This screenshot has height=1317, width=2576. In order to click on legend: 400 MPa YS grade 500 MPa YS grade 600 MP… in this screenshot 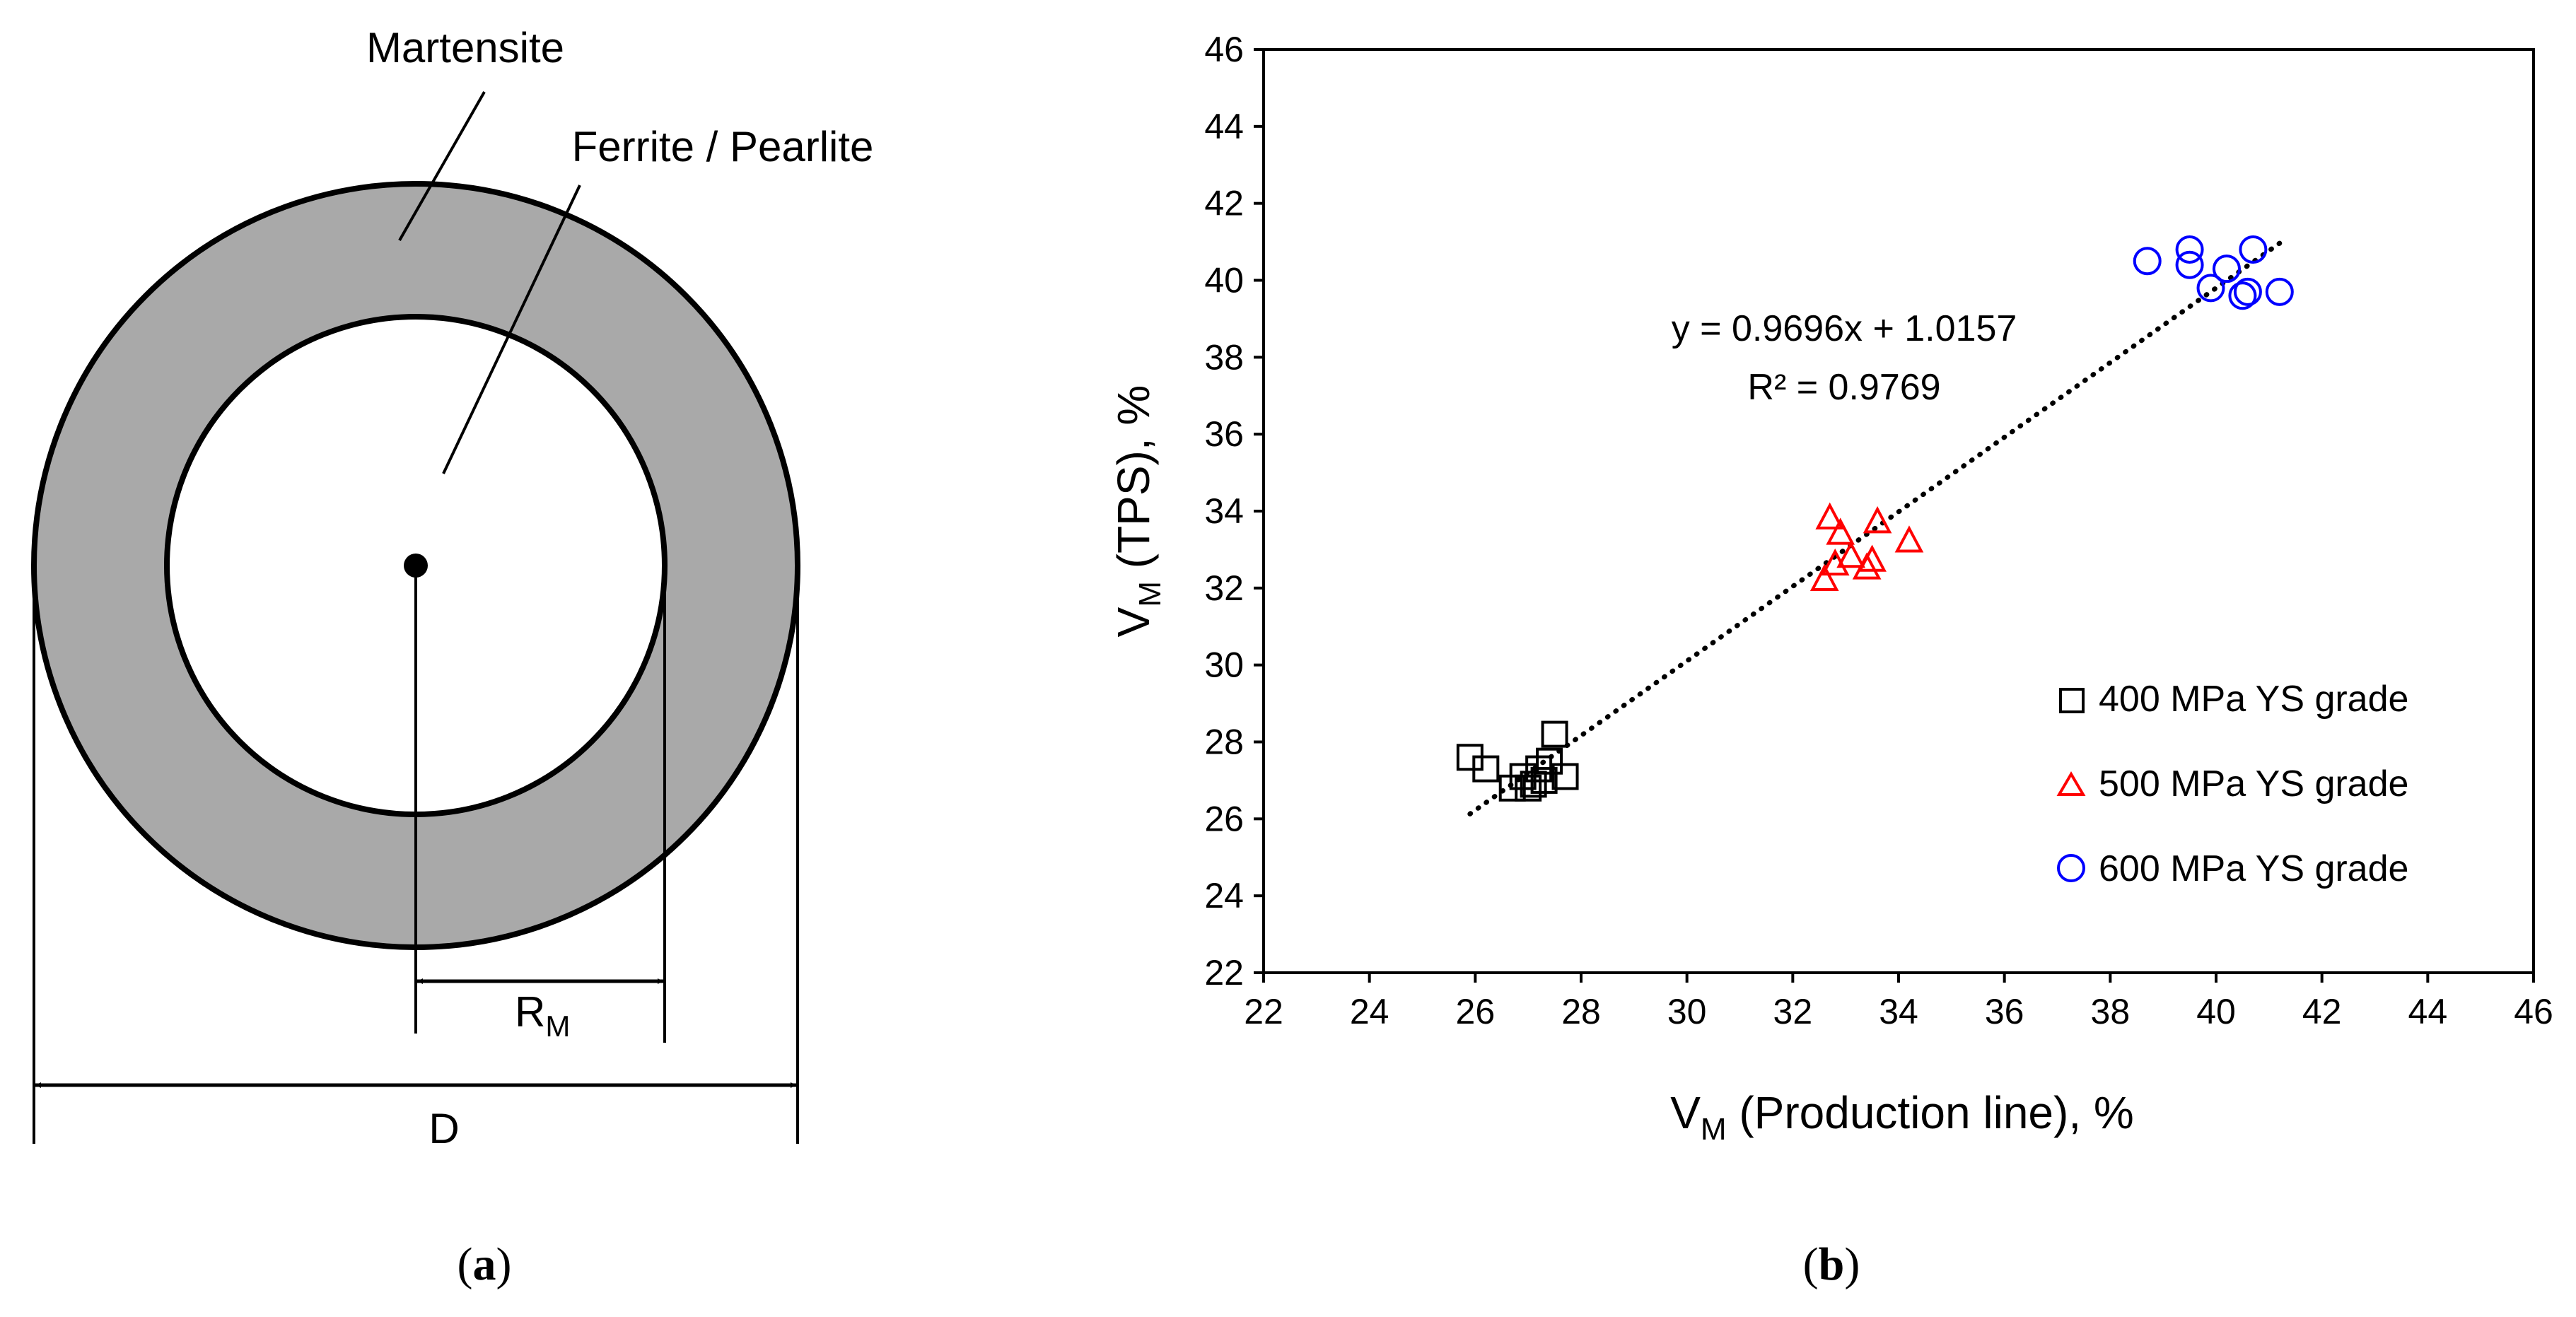, I will do `click(2232, 784)`.